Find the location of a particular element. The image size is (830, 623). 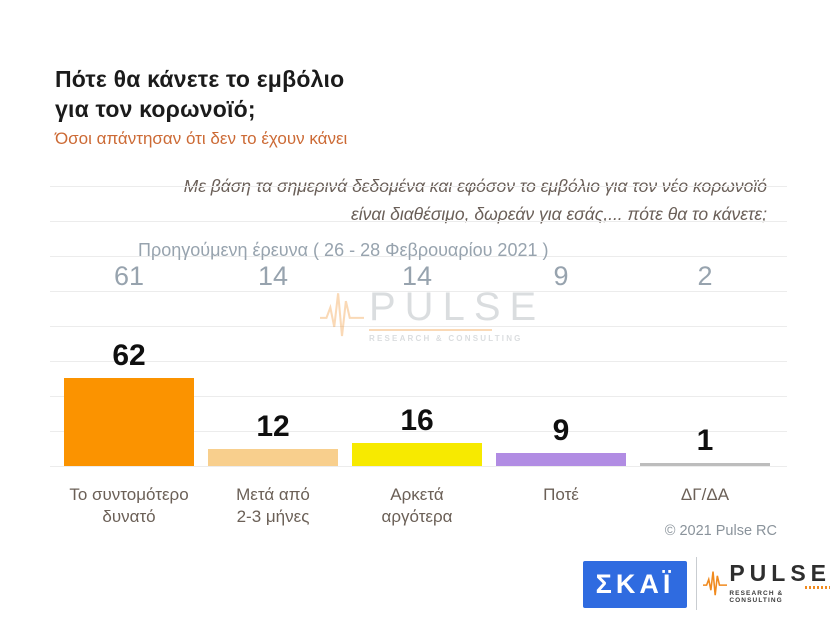

bar-group: 12 is located at coordinates (273, 438).